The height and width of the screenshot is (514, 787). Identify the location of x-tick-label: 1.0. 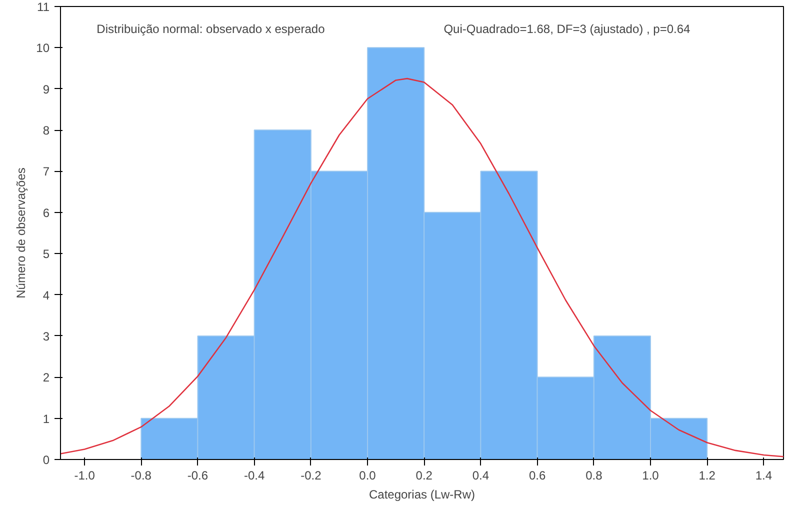
(651, 475).